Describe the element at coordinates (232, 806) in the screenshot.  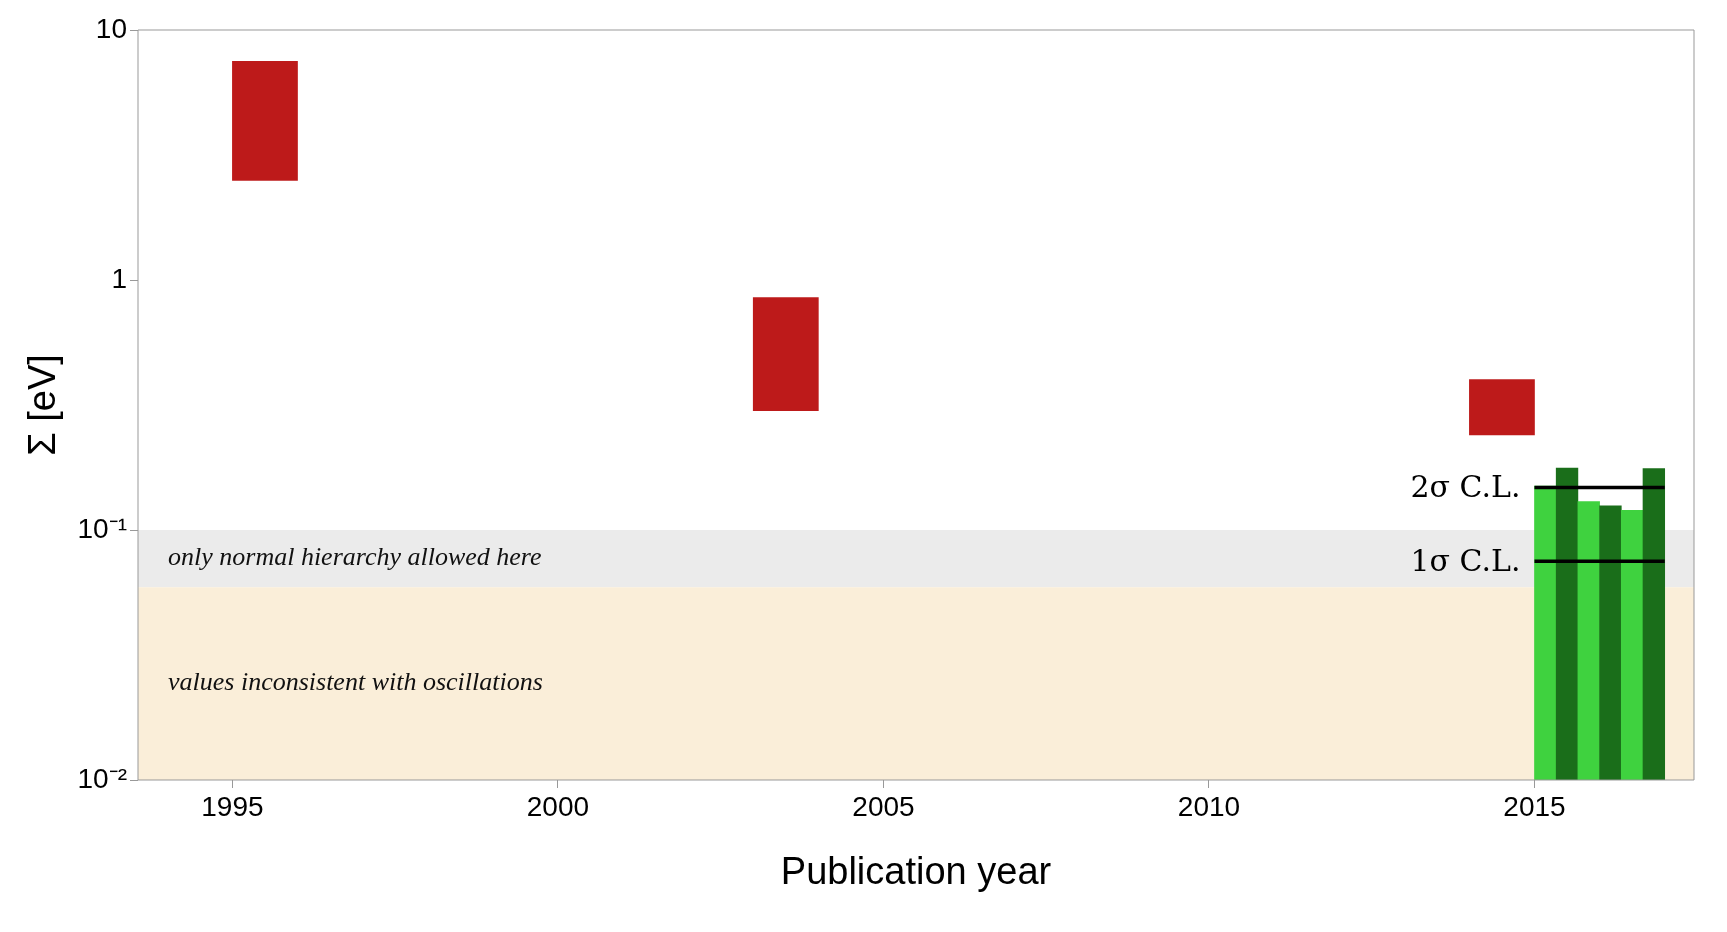
I see `x-tick-label: 1995` at that location.